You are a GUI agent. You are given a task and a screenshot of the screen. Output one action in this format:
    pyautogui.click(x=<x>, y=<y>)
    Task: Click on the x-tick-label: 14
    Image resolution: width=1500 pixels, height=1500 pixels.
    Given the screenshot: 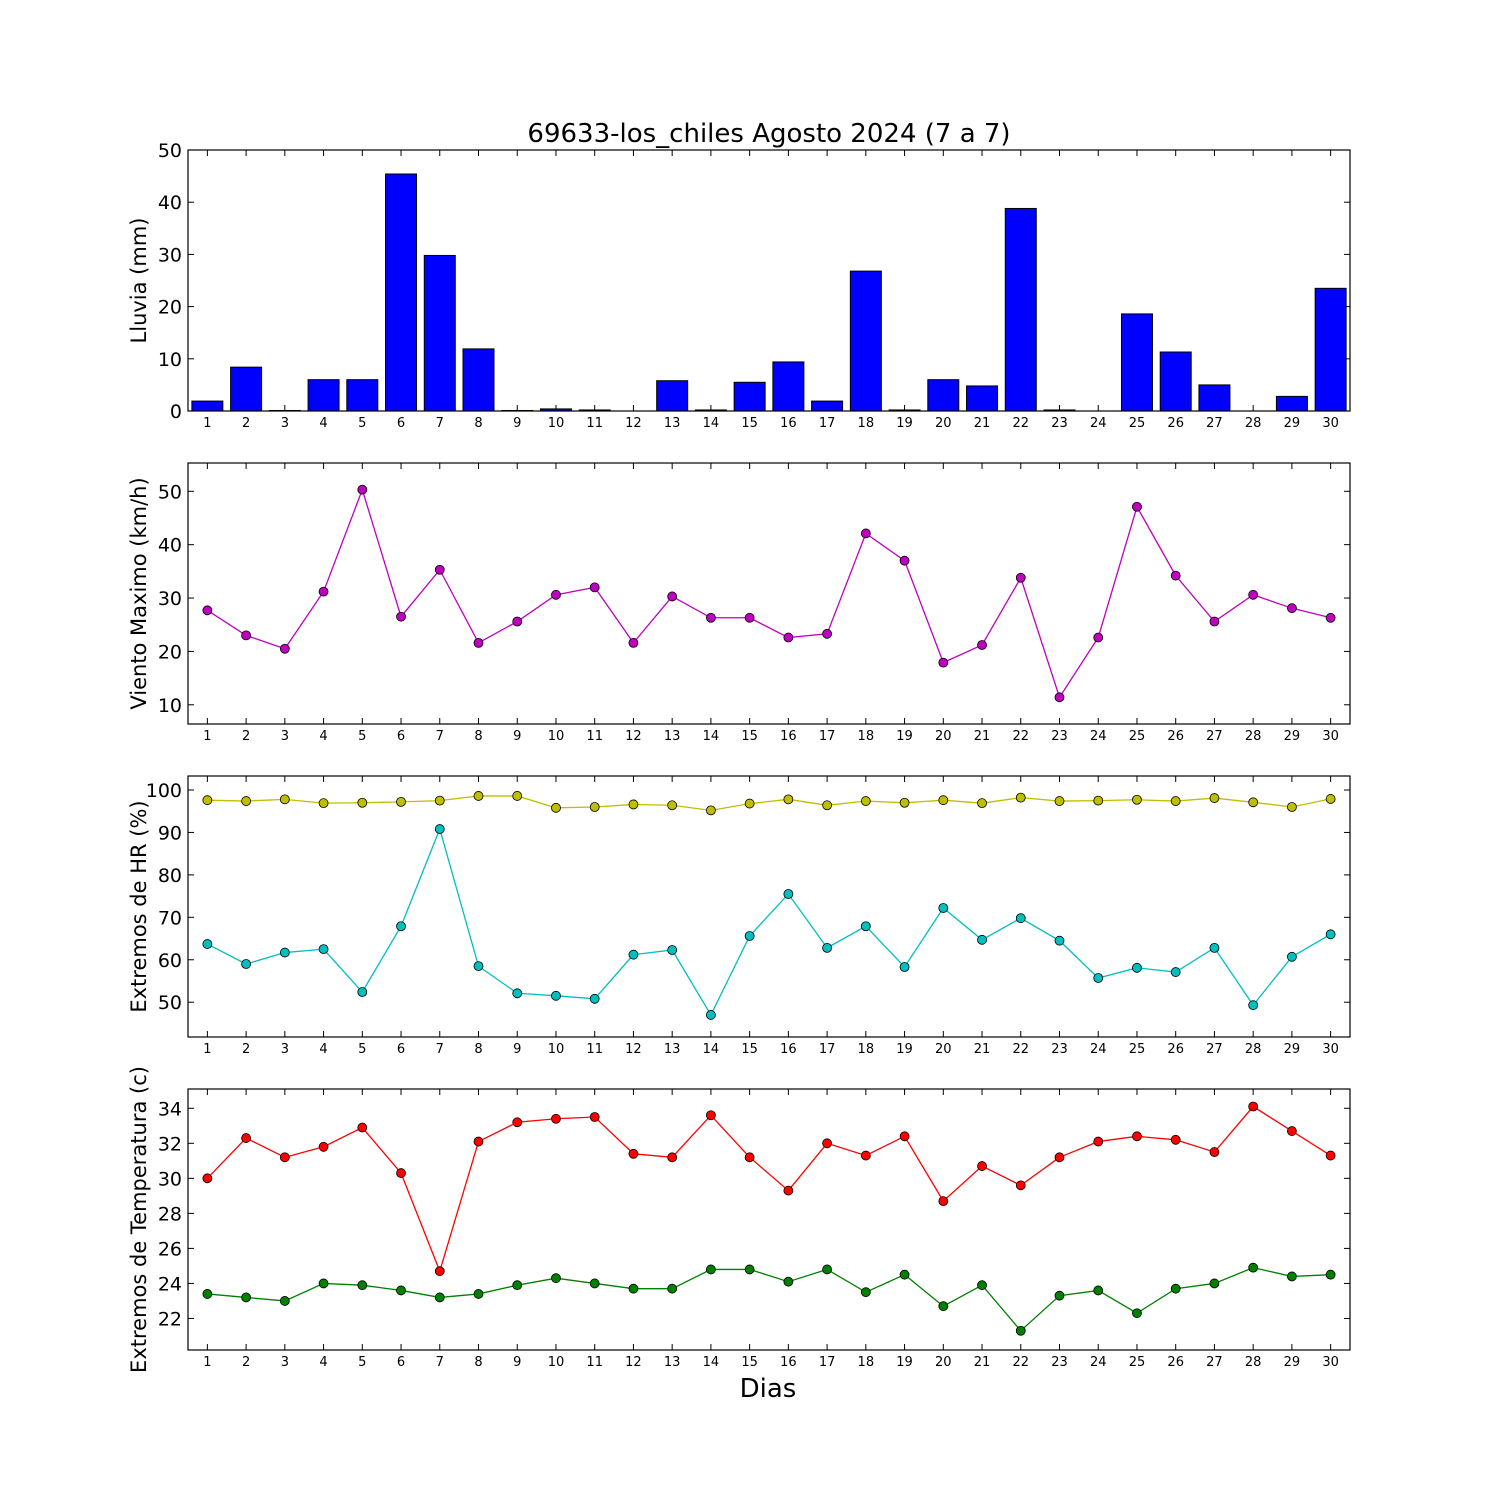 What is the action you would take?
    pyautogui.click(x=711, y=736)
    